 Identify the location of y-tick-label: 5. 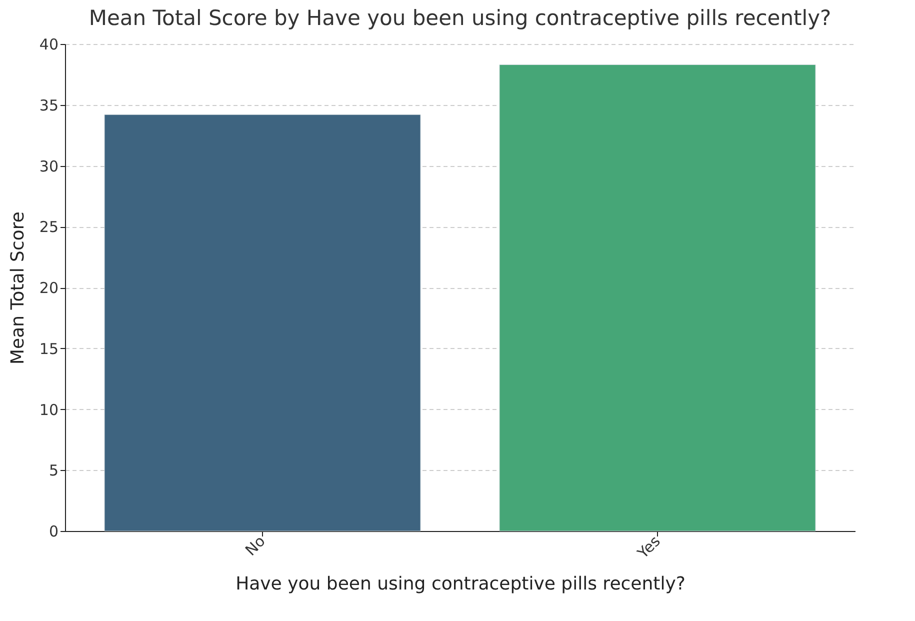
(53, 471).